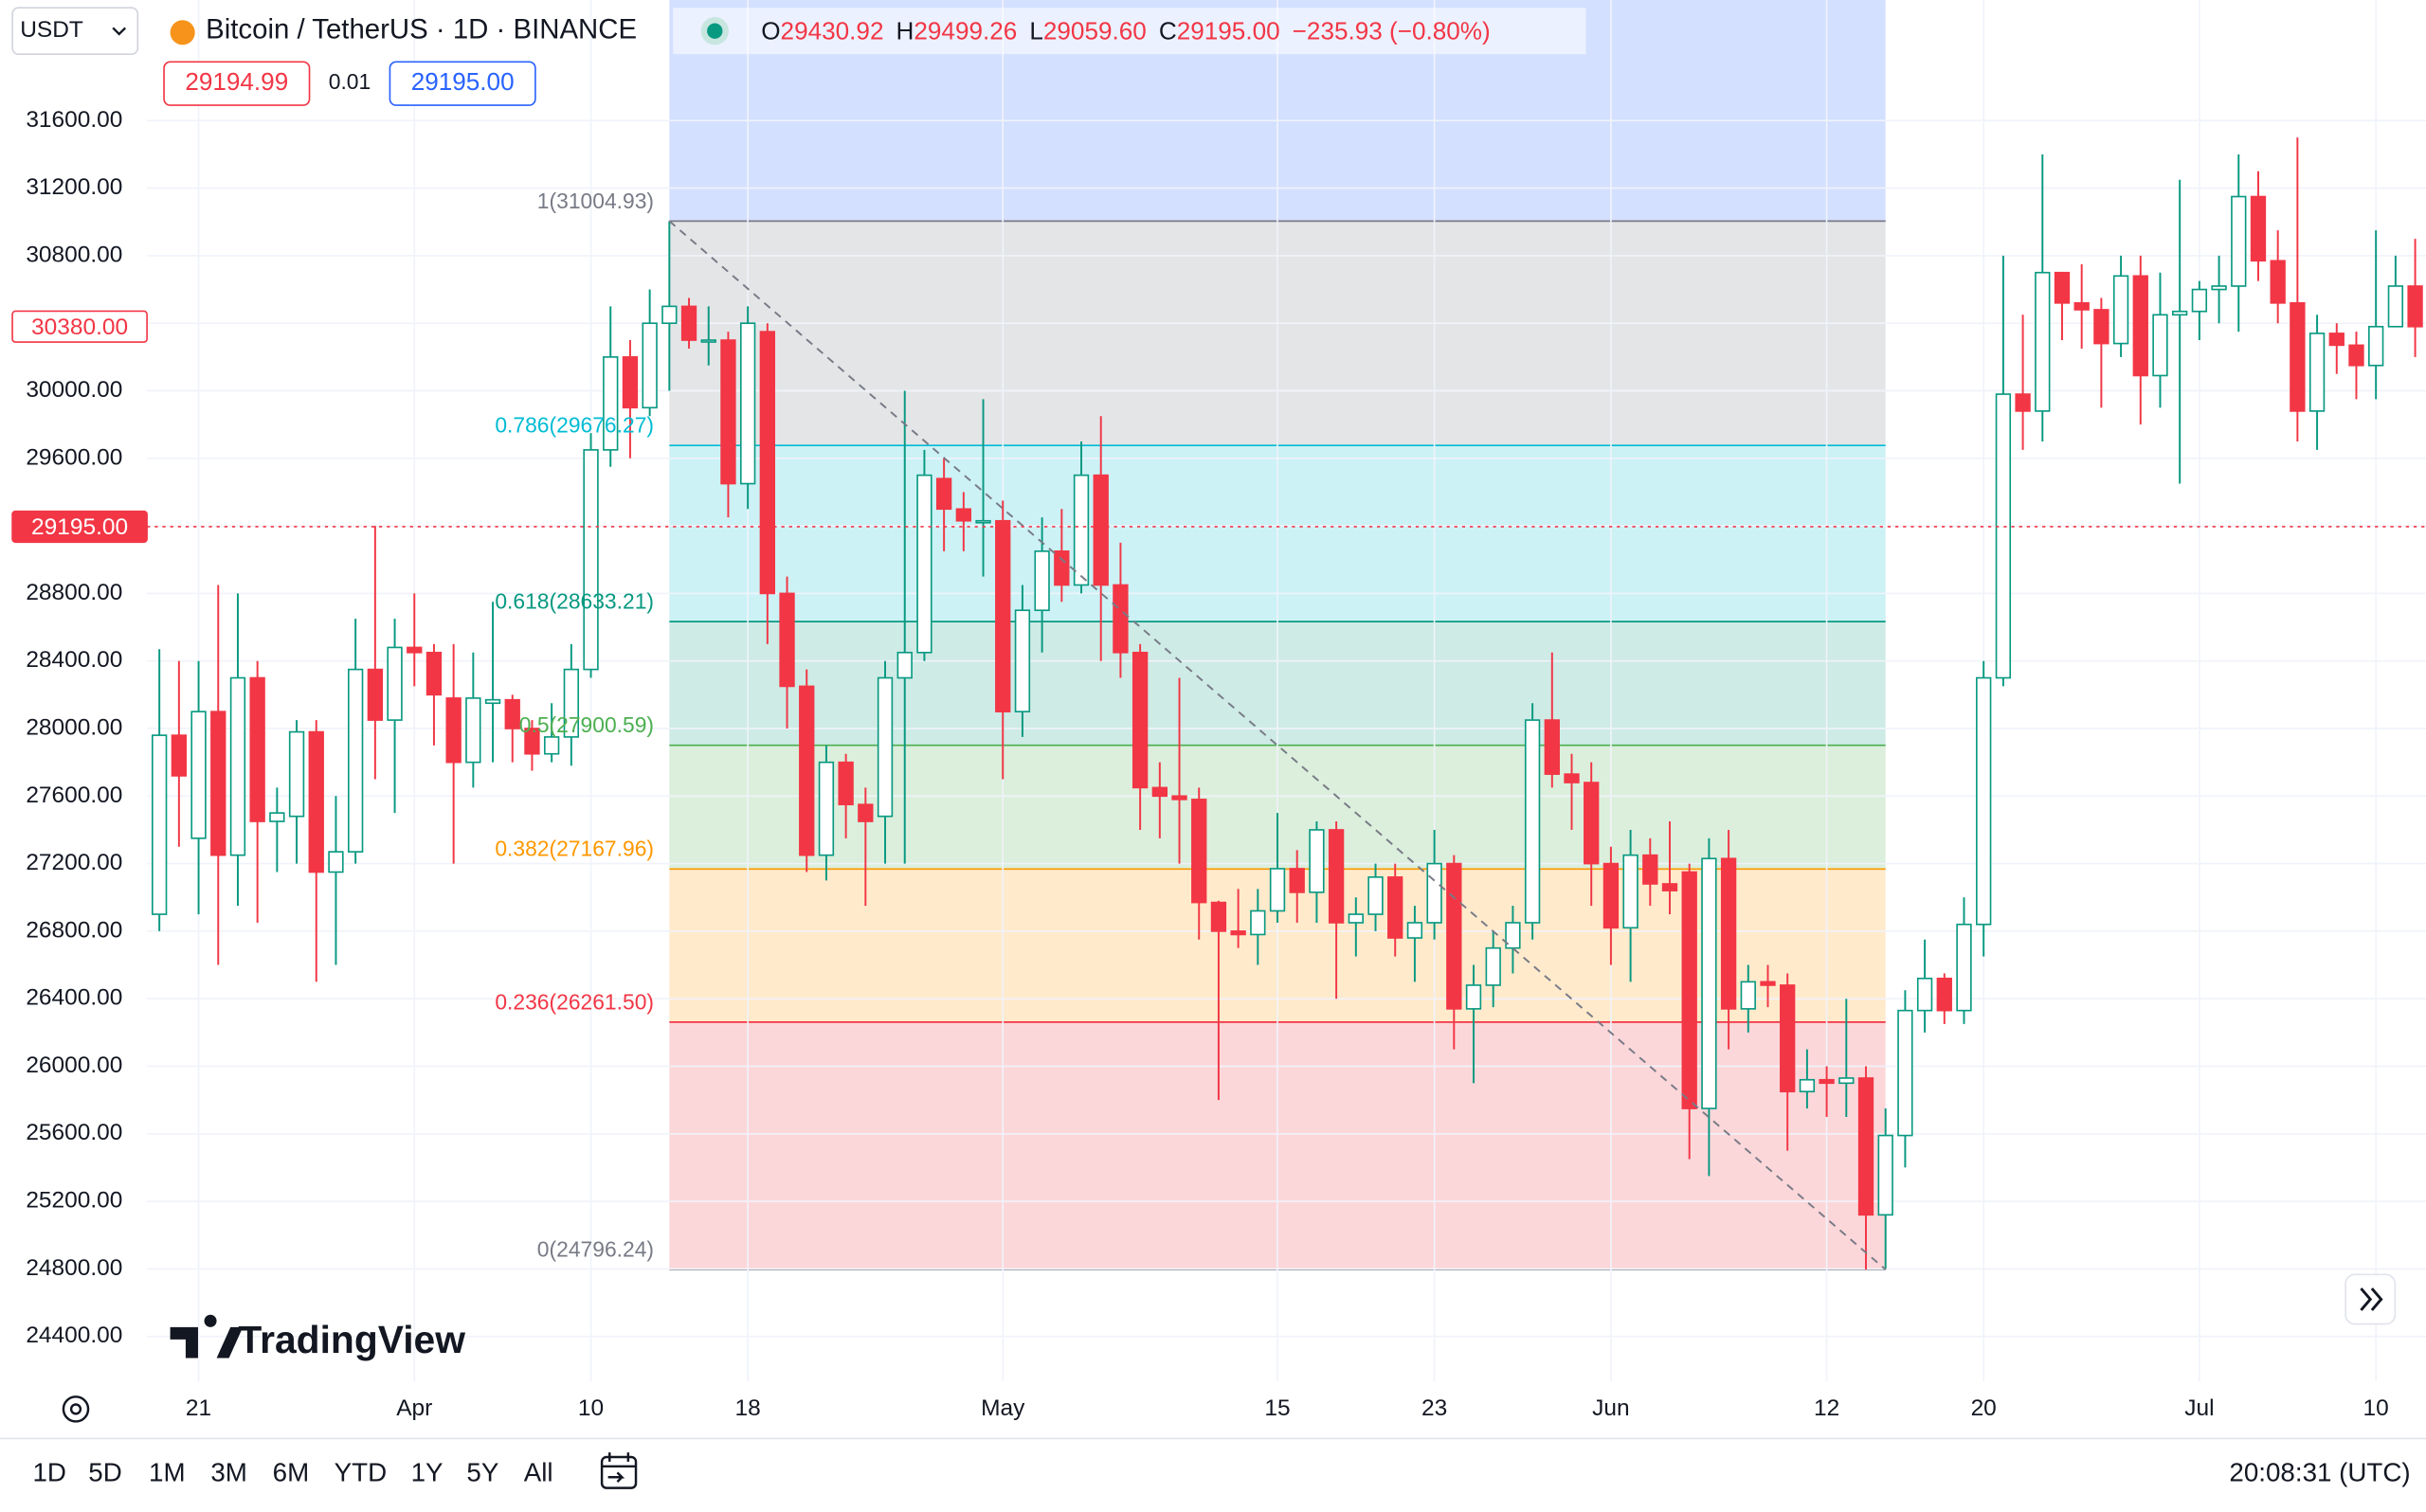  Describe the element at coordinates (74, 390) in the screenshot. I see `y-tick-label: 30000.00` at that location.